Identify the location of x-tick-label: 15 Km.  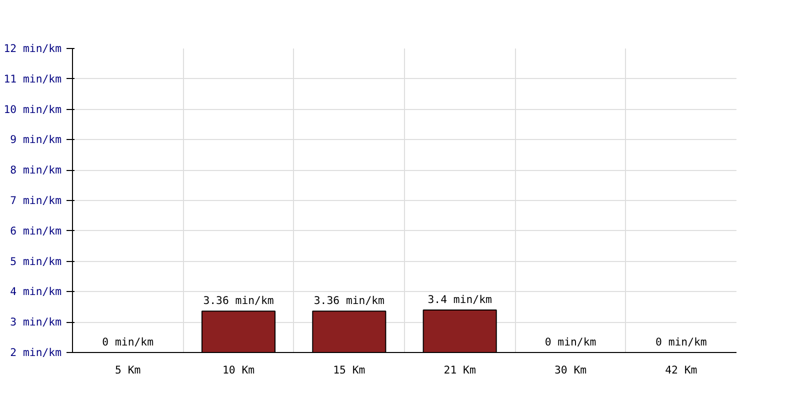
(349, 370).